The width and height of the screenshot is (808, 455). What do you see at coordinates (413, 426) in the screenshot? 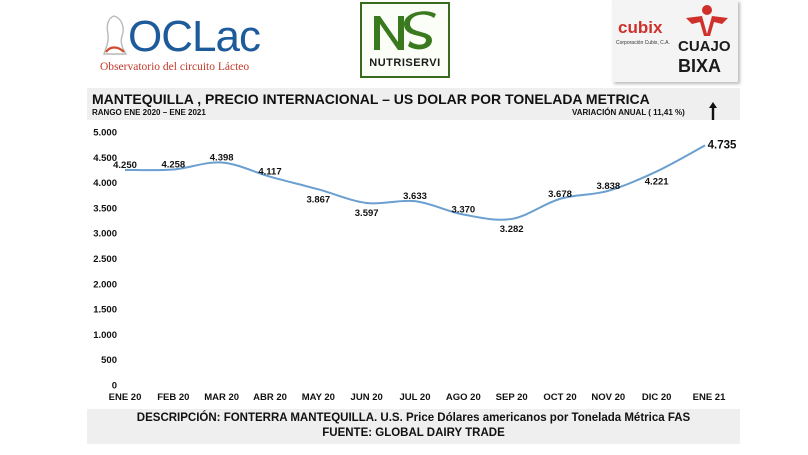
I see `footer-band` at bounding box center [413, 426].